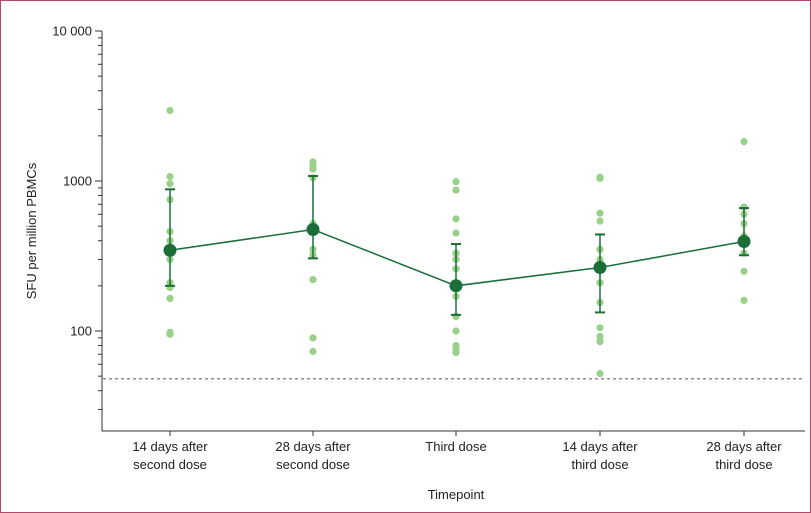  I want to click on y-tick-labels: 100 1000 10 000, so click(72, 181).